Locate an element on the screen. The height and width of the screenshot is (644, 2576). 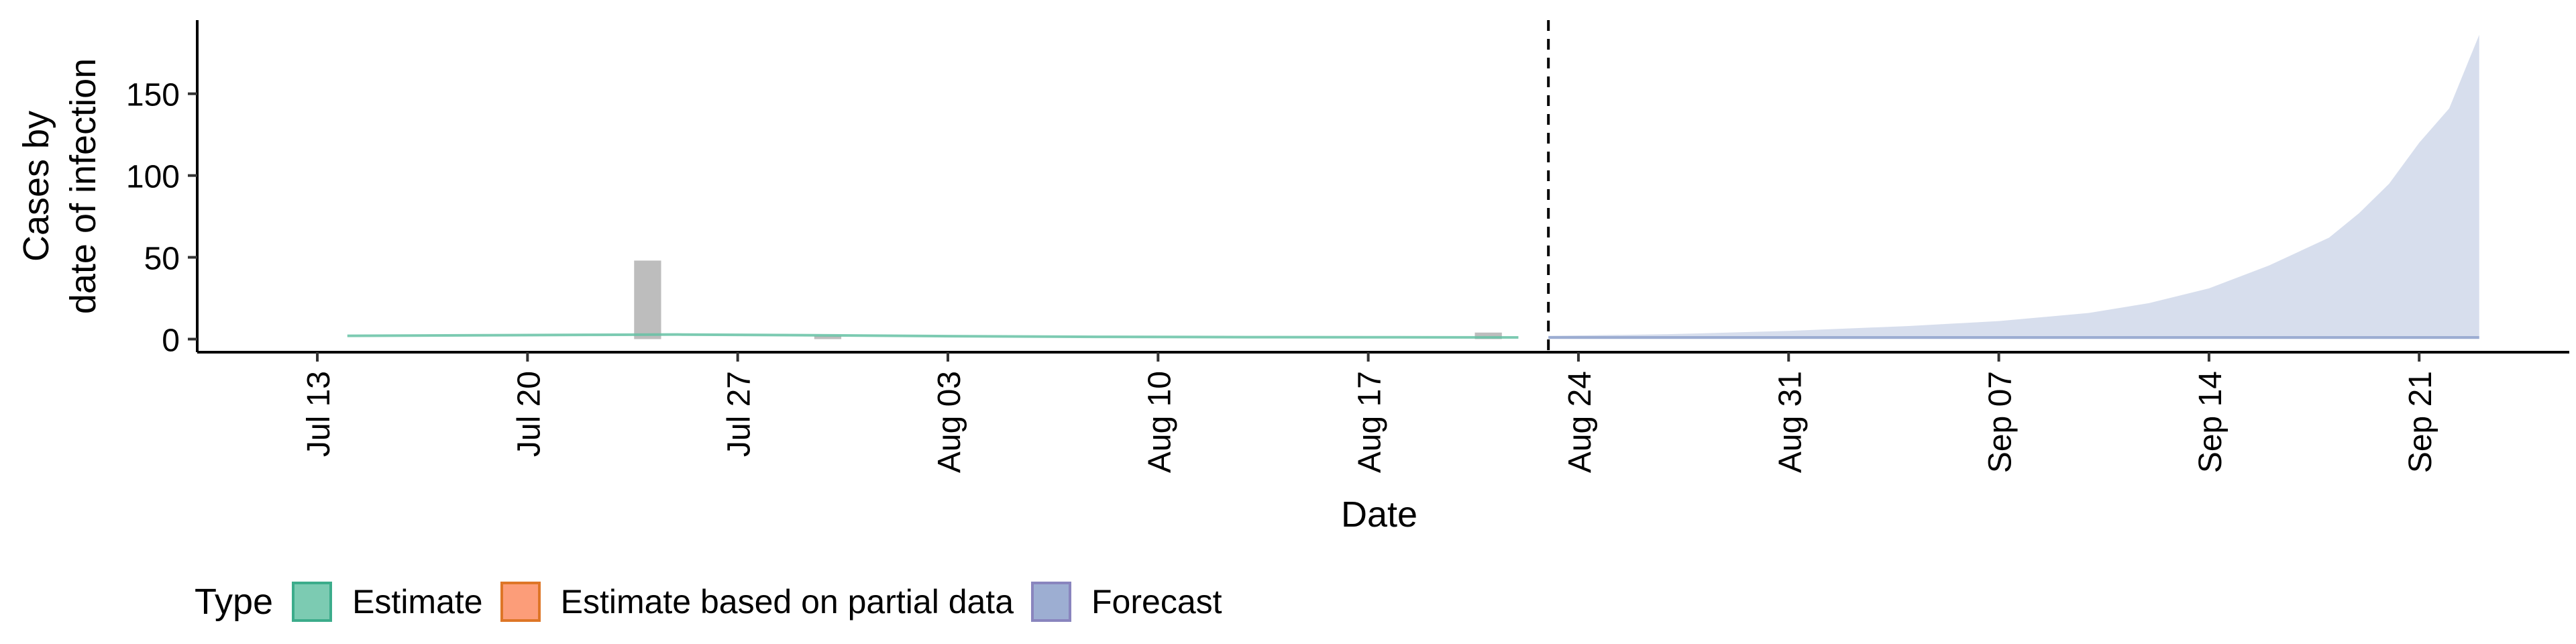
x-tick-label-Sep 21: Sep 21 is located at coordinates (2420, 422).